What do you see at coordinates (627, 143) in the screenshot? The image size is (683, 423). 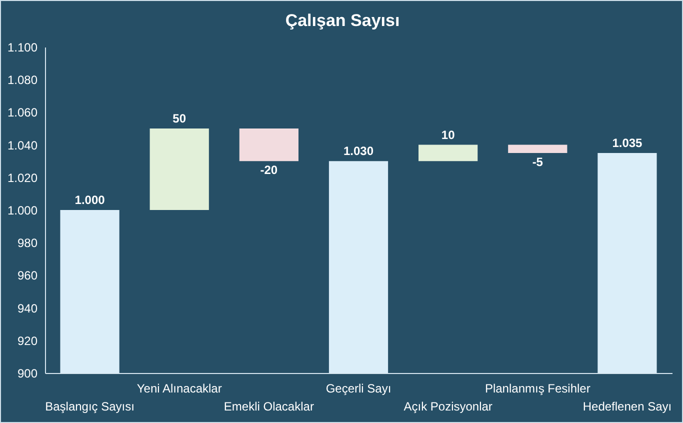 I see `data-label: 1.035` at bounding box center [627, 143].